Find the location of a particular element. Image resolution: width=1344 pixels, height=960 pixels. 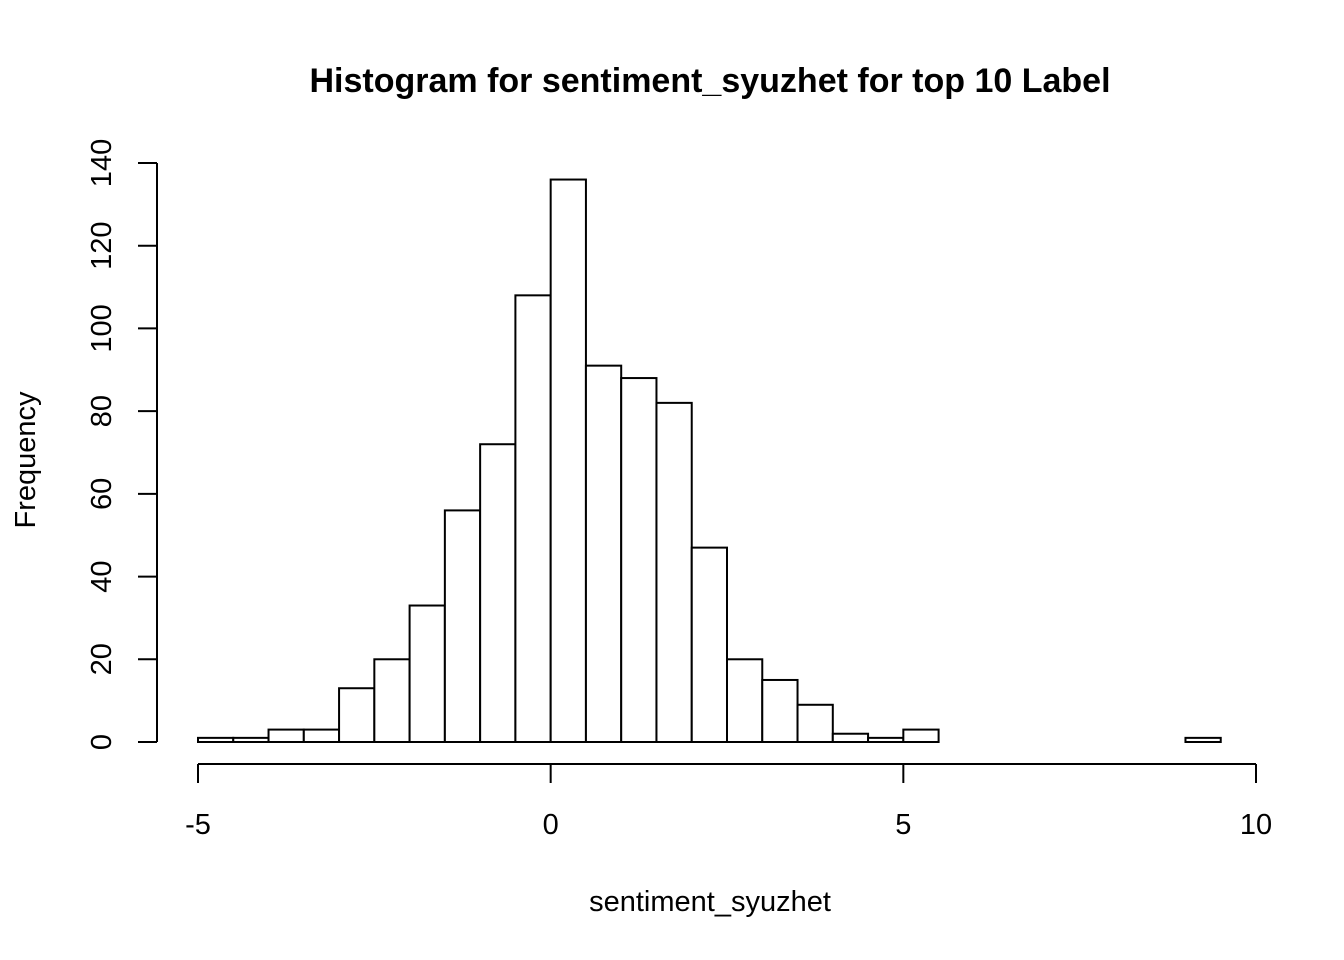

x-tick-label: 0 is located at coordinates (551, 825).